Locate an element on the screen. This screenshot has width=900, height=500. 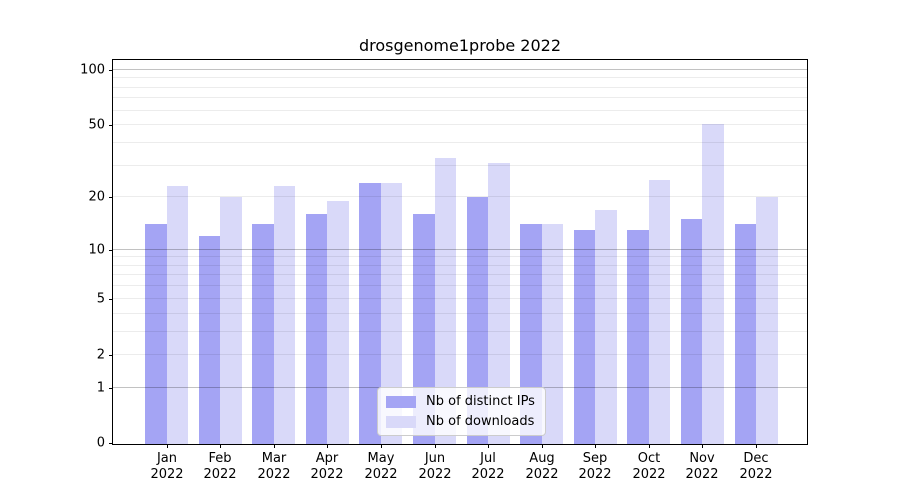
x-tick-month: Nov is located at coordinates (702, 458).